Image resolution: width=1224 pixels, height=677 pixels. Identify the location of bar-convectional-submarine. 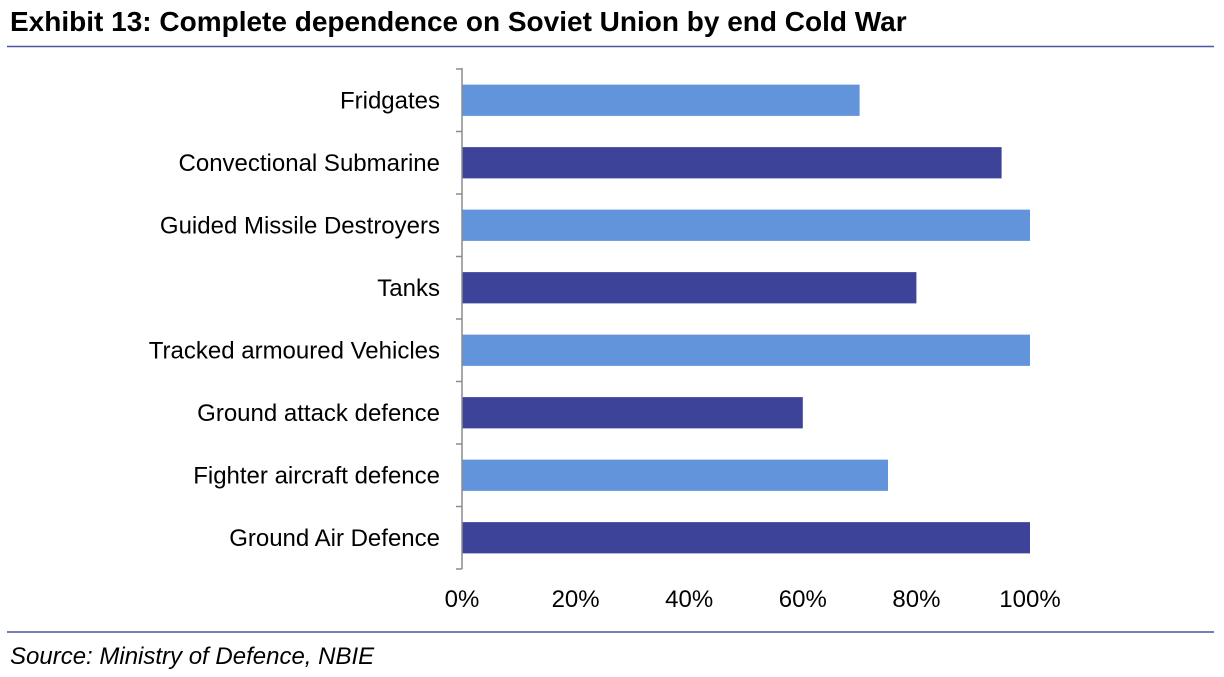
(732, 163).